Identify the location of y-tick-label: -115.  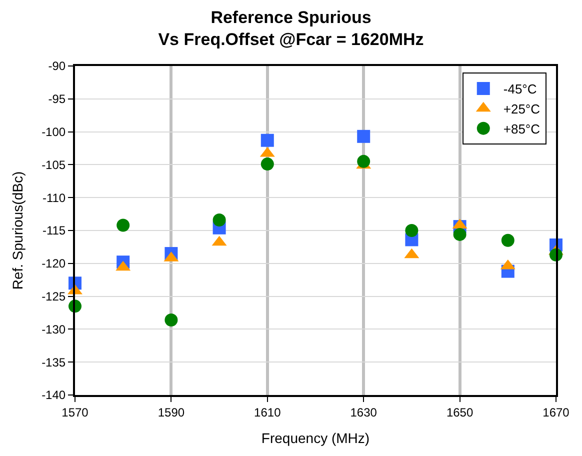
(54, 231).